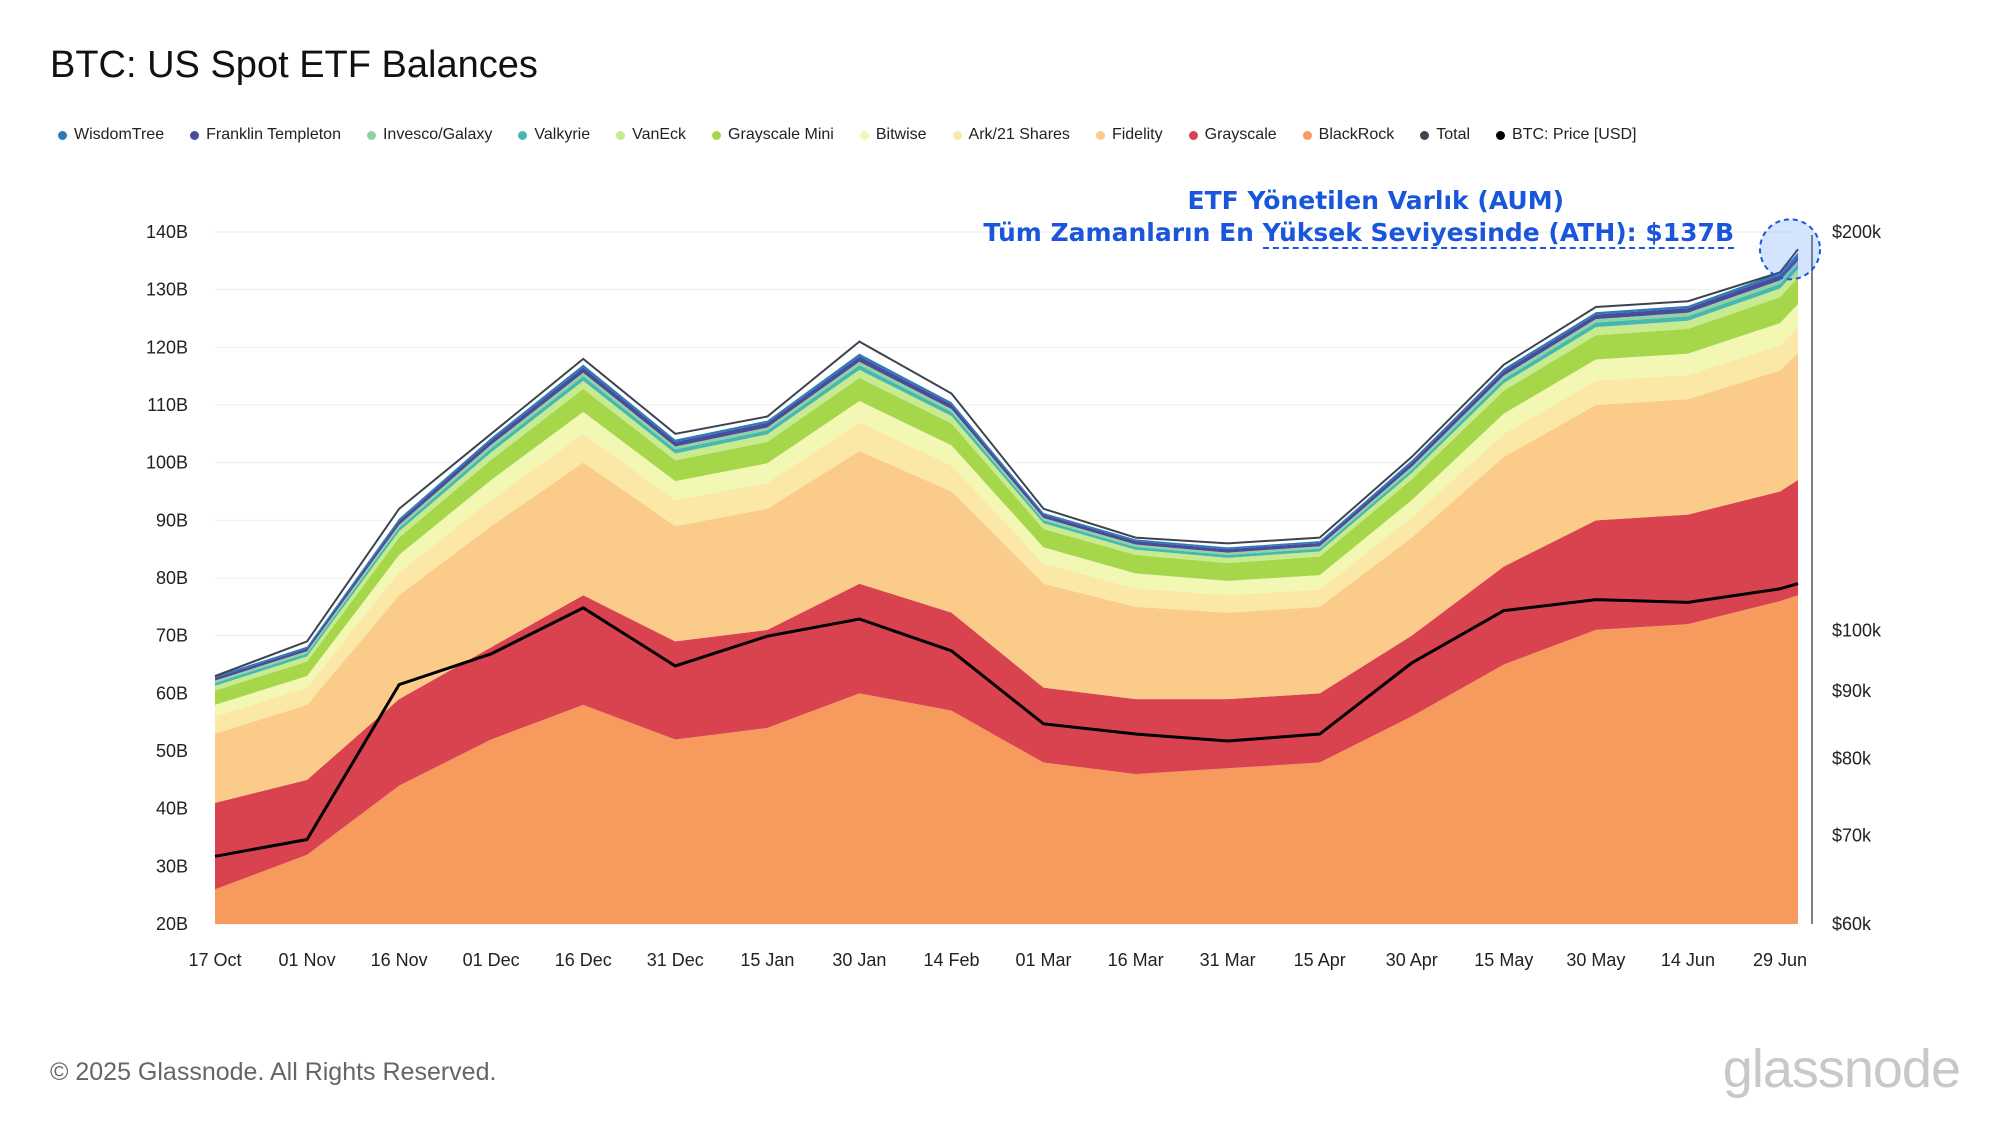 The height and width of the screenshot is (1125, 2000). I want to click on legend-item-blackrock: BlackRock, so click(1348, 135).